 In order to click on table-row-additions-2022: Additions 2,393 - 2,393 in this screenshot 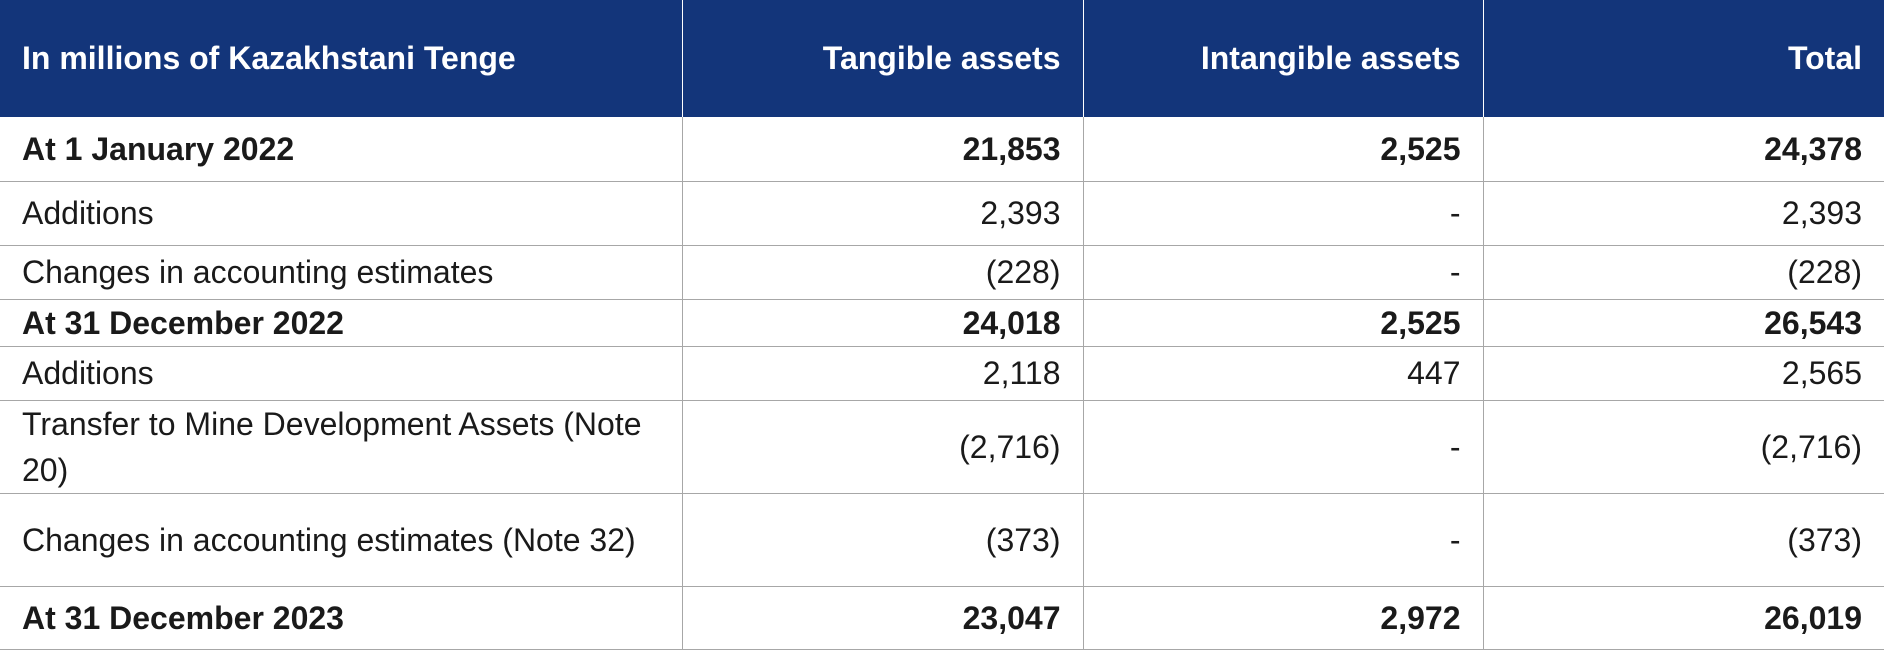, I will do `click(942, 213)`.